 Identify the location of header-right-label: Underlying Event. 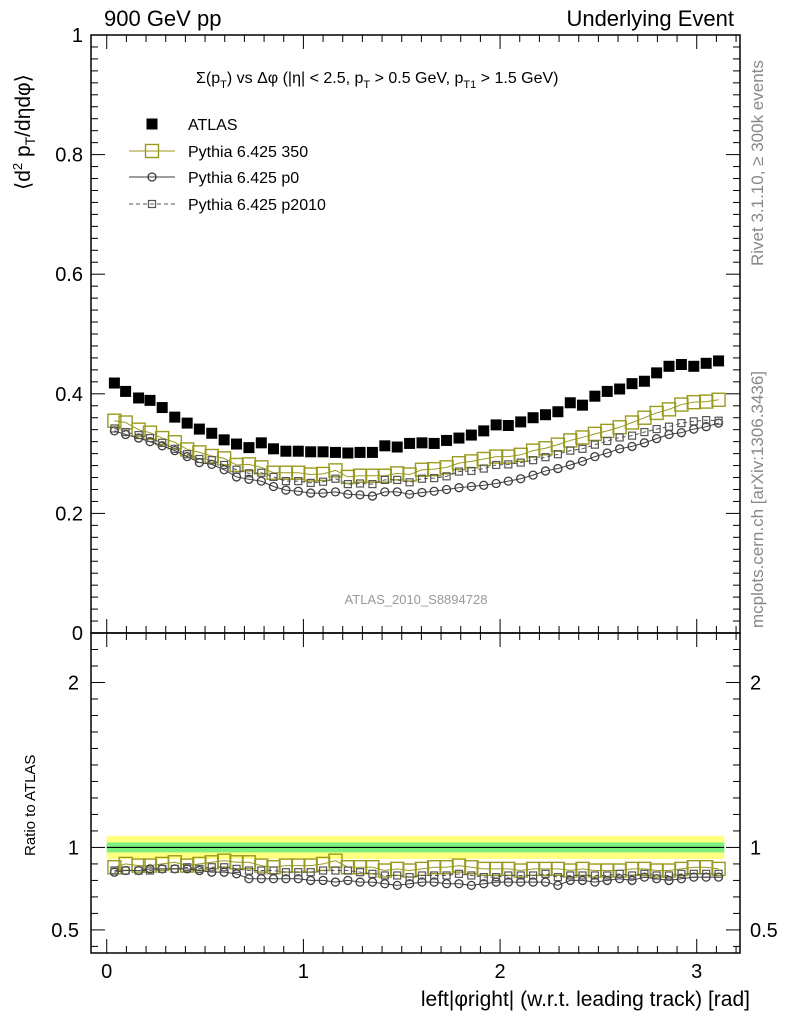
(650, 18).